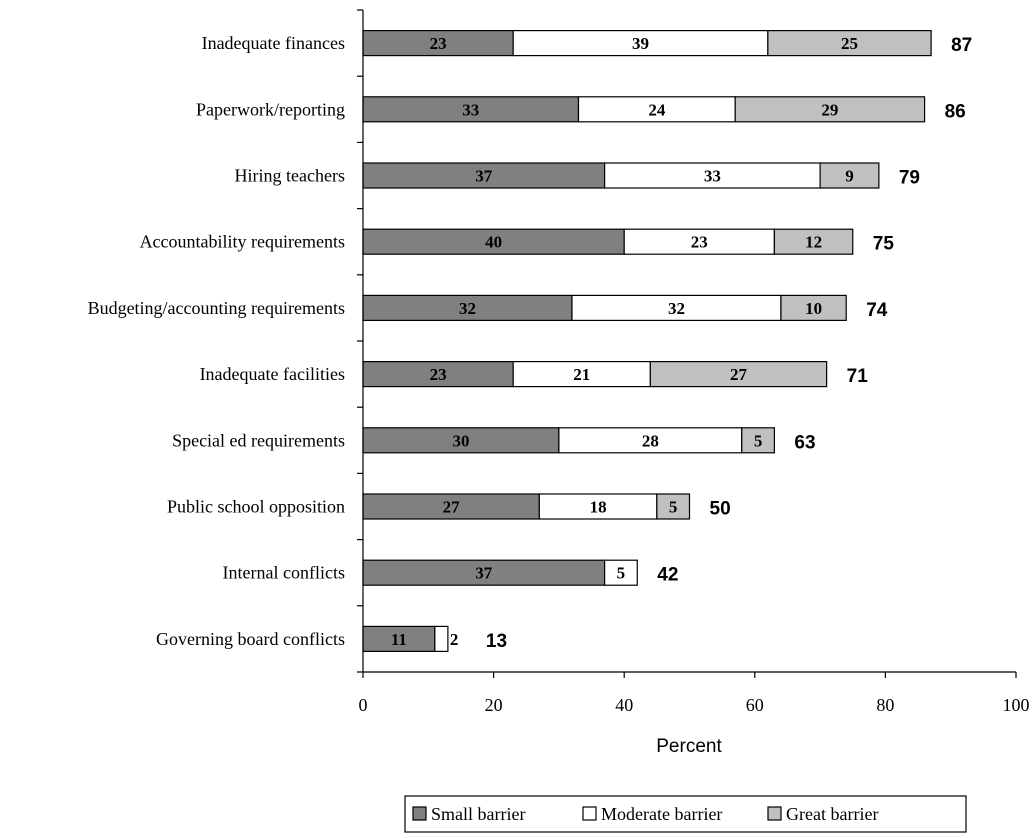 This screenshot has height=838, width=1036. Describe the element at coordinates (216, 308) in the screenshot. I see `category-label: Budgeting/accounting requirements` at that location.